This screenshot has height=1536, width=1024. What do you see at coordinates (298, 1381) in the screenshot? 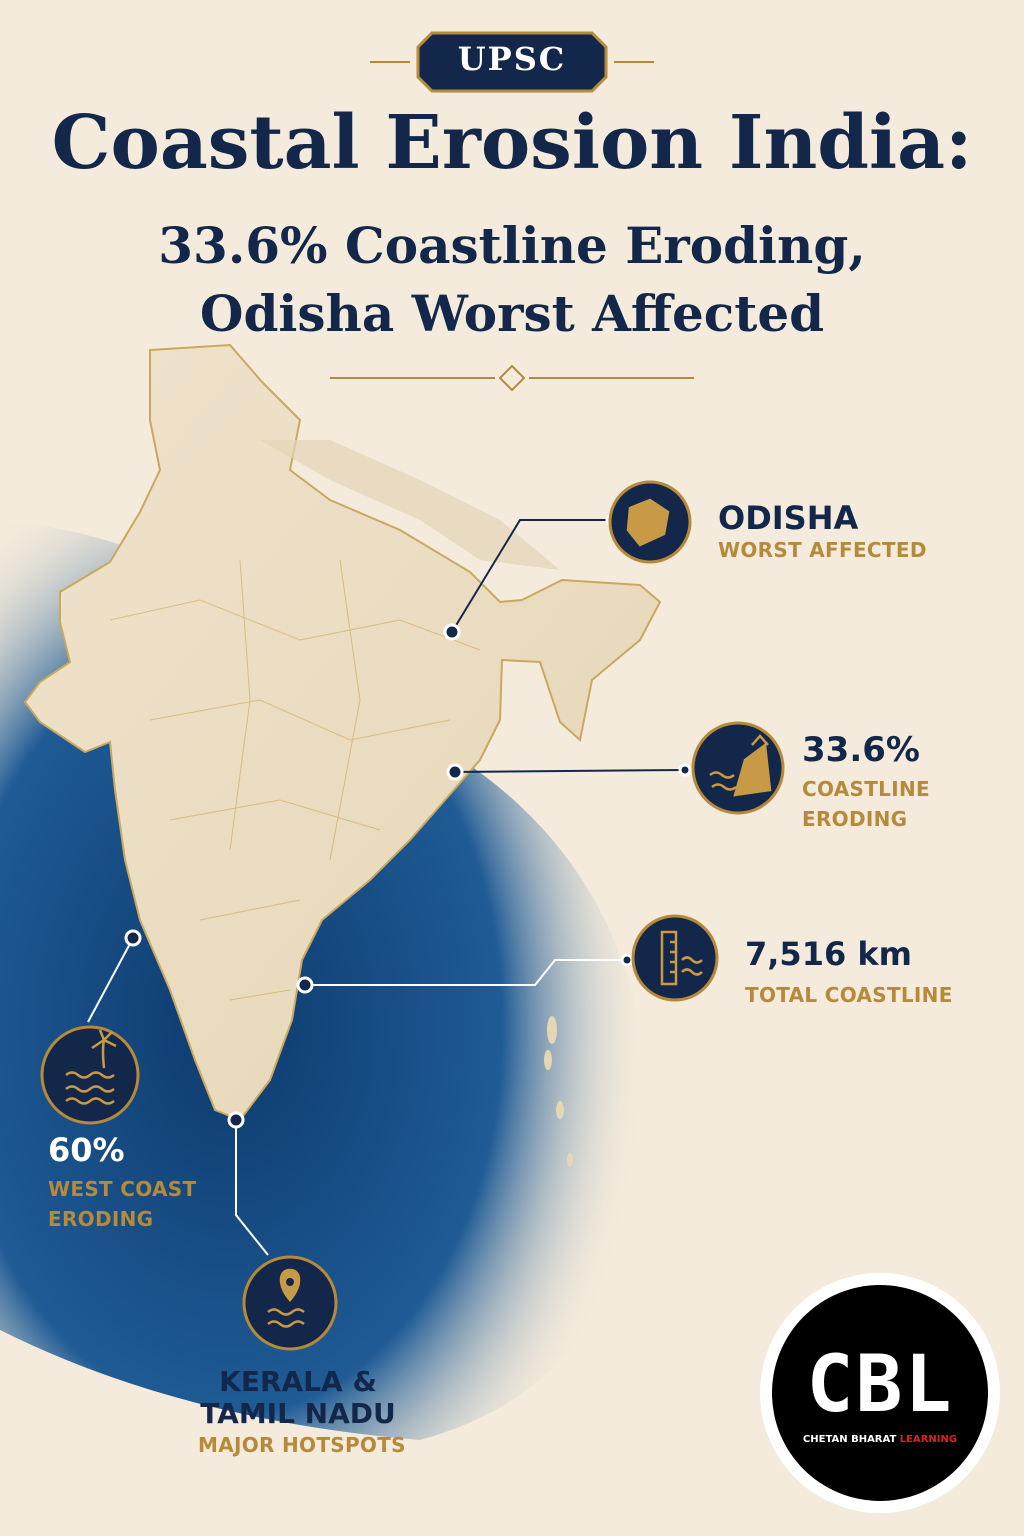
I see `callout-headline: KERALA &` at bounding box center [298, 1381].